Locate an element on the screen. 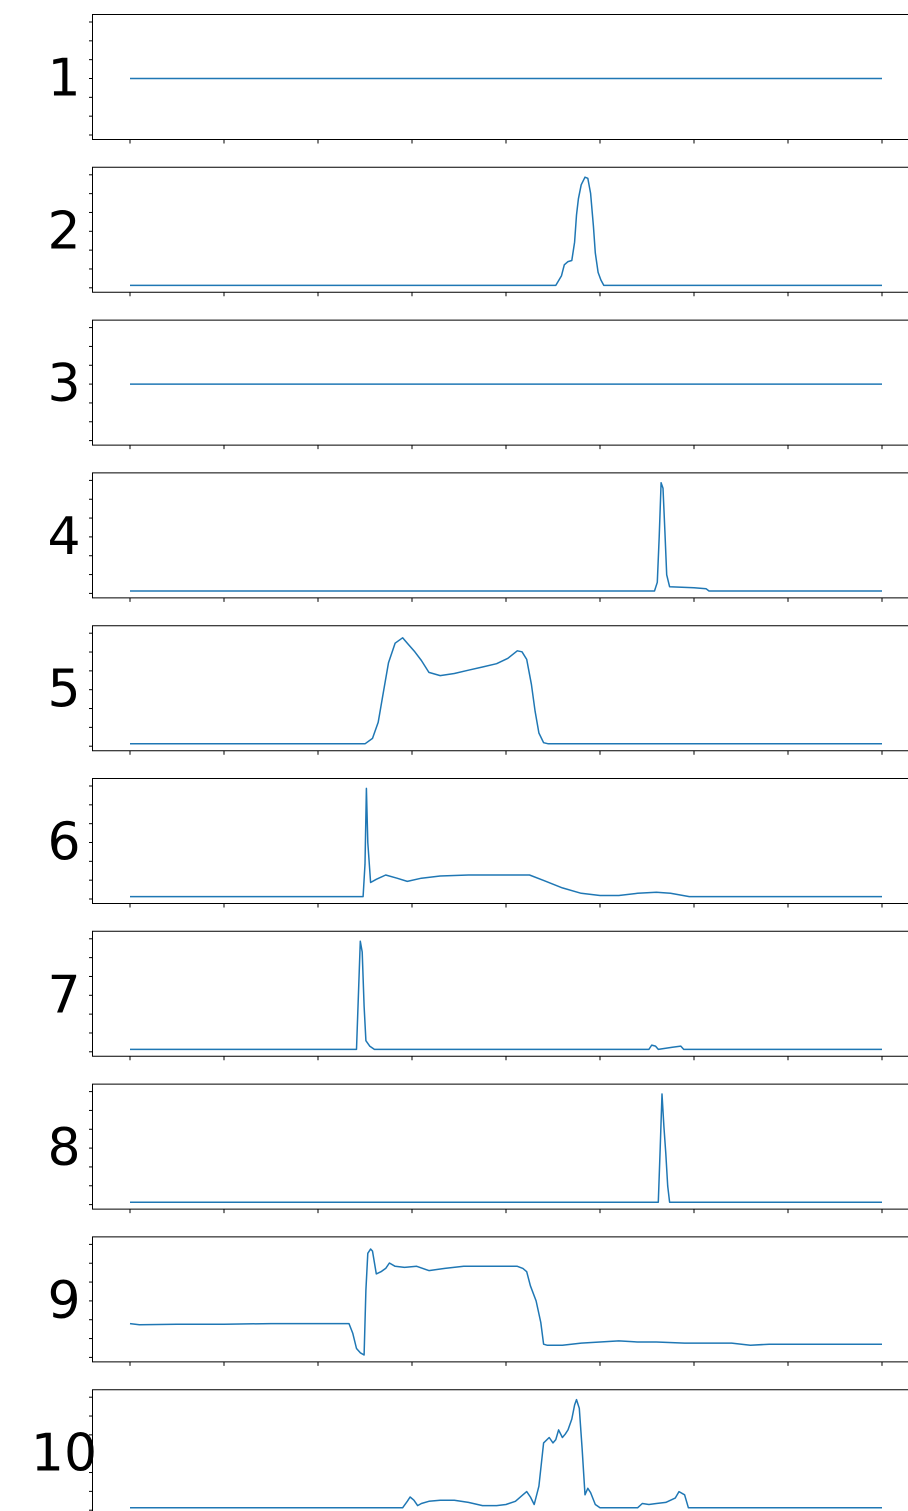  panel-9: 9 is located at coordinates (477, 1301).